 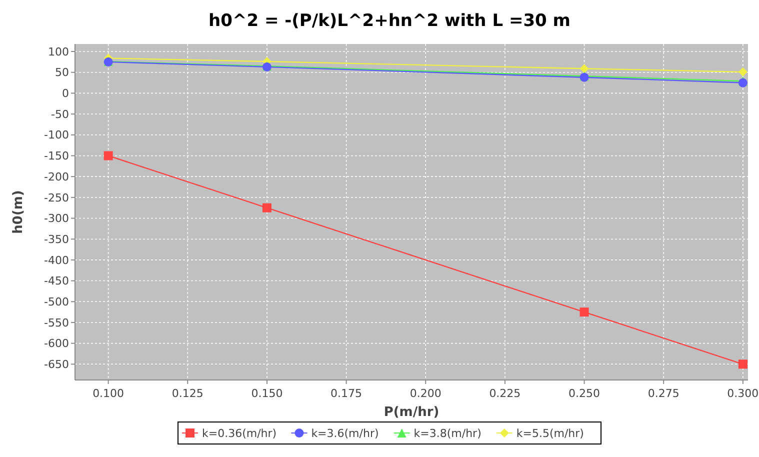 I want to click on y-tick-label: -600, so click(x=56, y=343).